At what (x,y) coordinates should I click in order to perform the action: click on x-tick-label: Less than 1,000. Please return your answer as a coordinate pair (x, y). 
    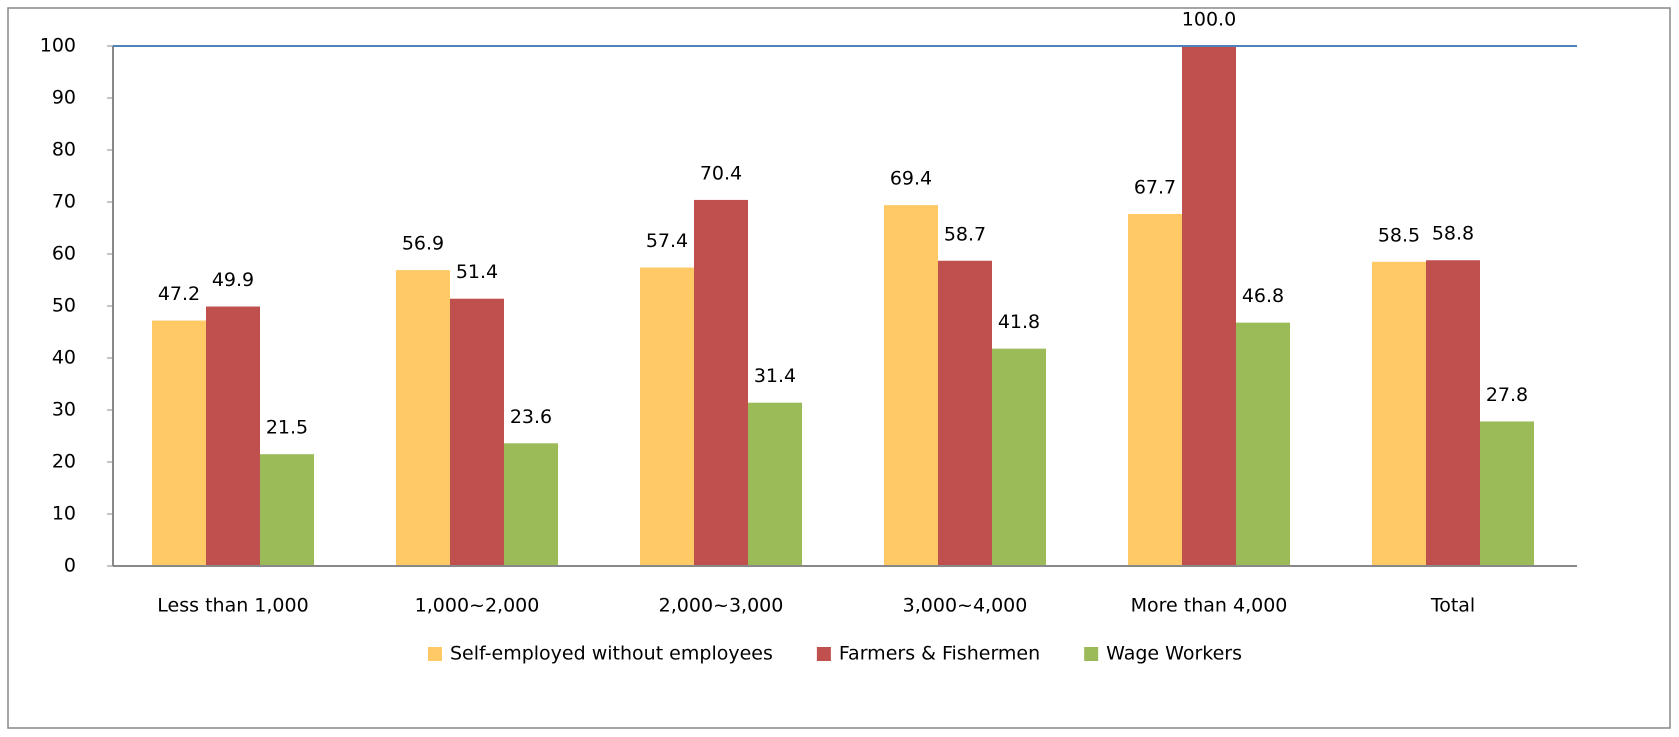
    Looking at the image, I should click on (232, 606).